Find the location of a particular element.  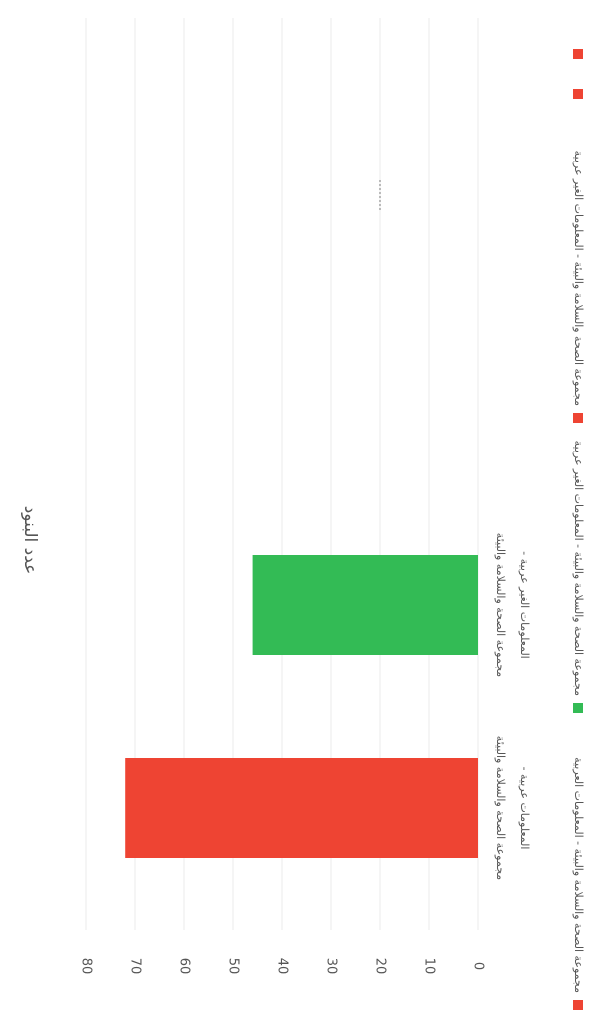

tick-label: 20 is located at coordinates (380, 966).